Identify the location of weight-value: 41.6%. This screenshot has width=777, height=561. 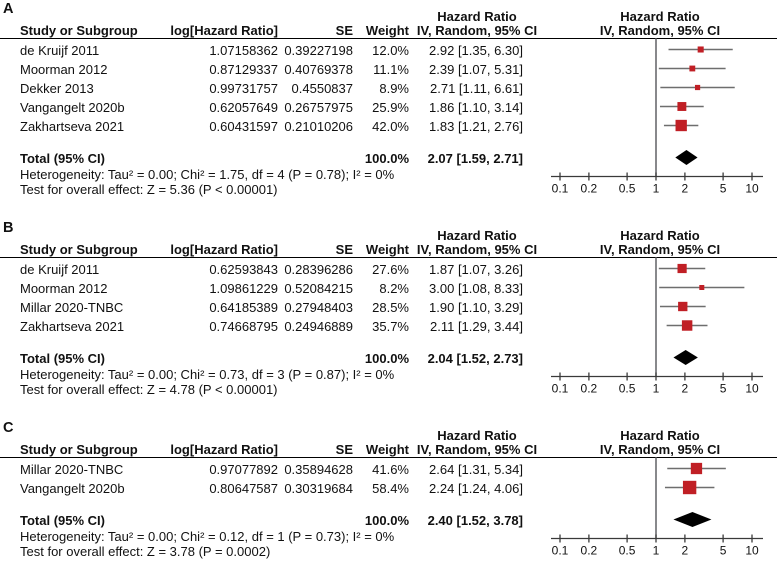
(390, 469).